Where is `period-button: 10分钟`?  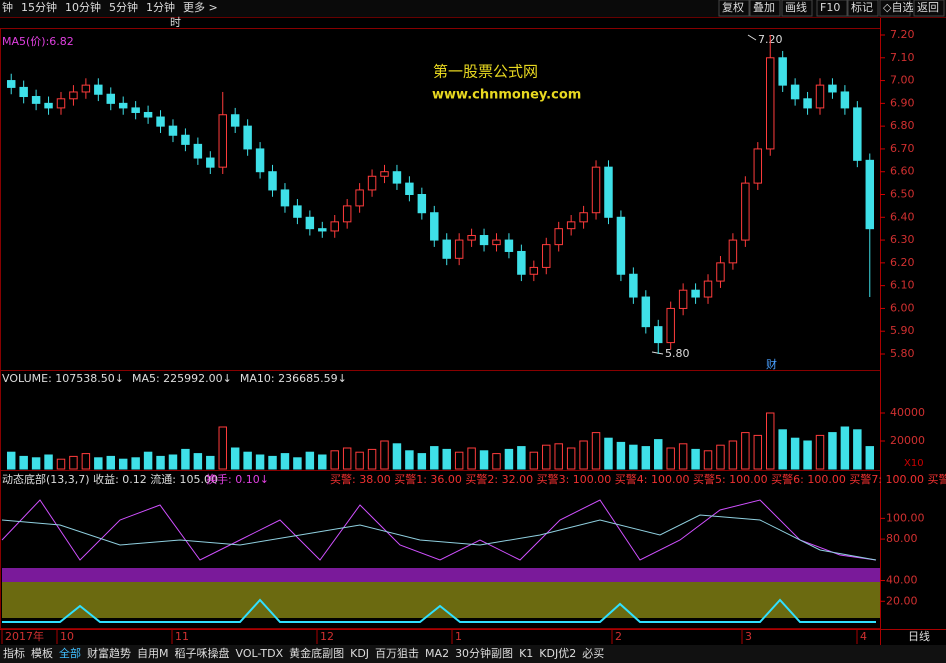 period-button: 10分钟 is located at coordinates (83, 7).